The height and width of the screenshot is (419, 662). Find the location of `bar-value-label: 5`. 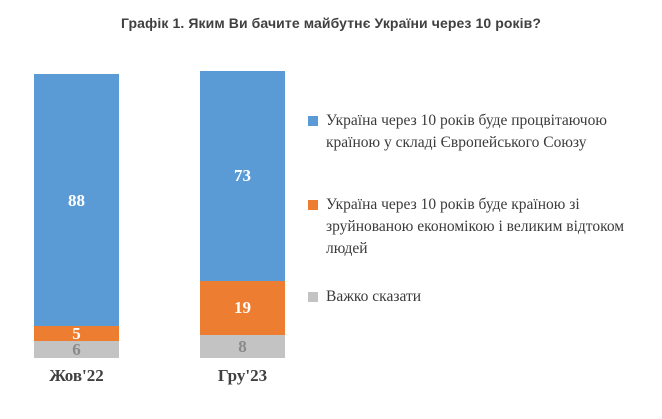

bar-value-label: 5 is located at coordinates (76, 334).